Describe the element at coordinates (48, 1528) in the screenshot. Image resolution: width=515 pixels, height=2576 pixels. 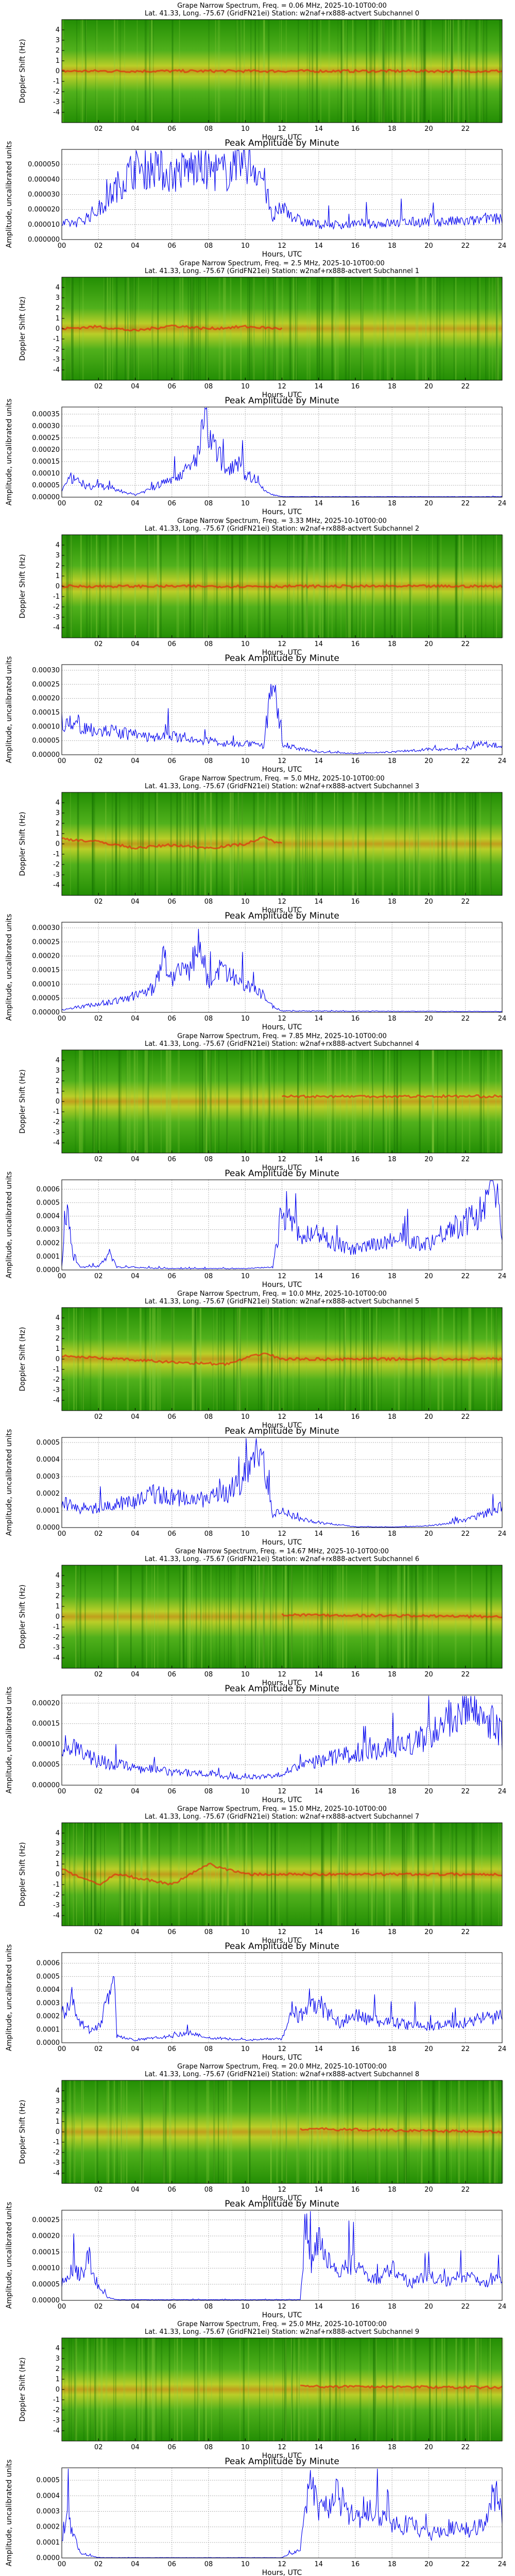
I see `y-tick-label: 0.0000` at that location.